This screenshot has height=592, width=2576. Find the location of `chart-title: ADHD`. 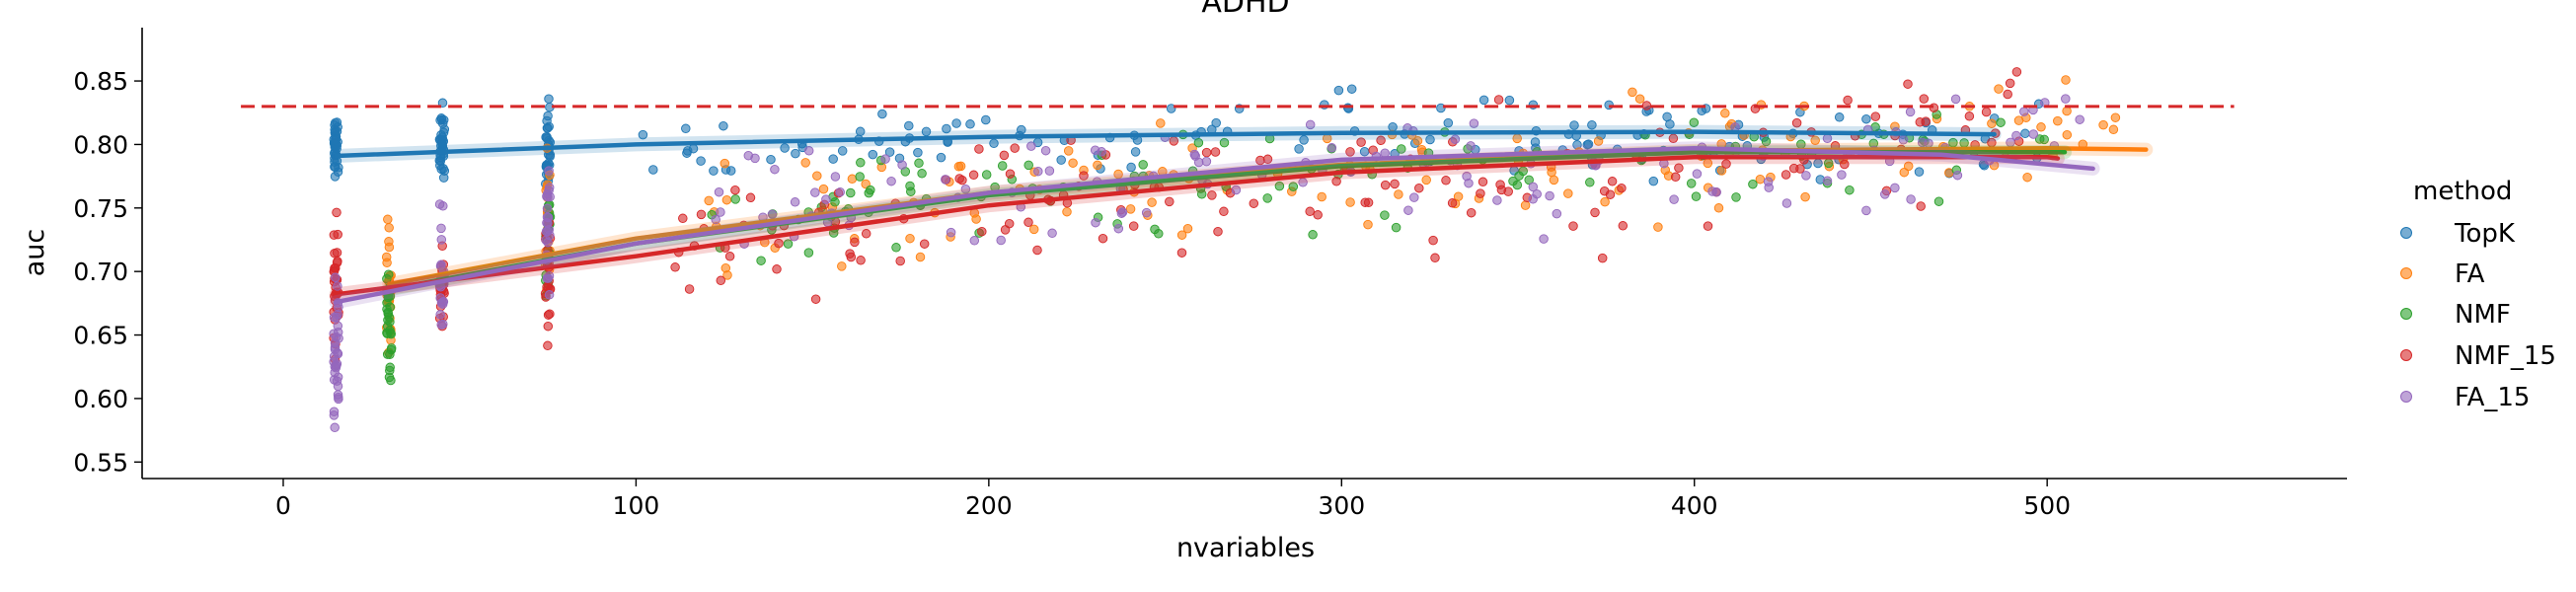

chart-title: ADHD is located at coordinates (1245, 10).